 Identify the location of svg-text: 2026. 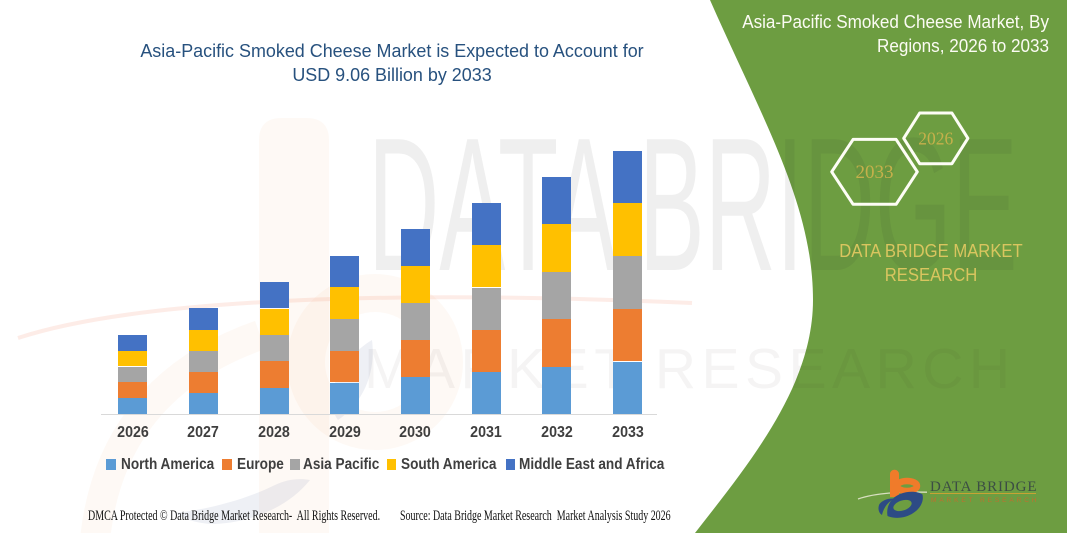
(935, 139).